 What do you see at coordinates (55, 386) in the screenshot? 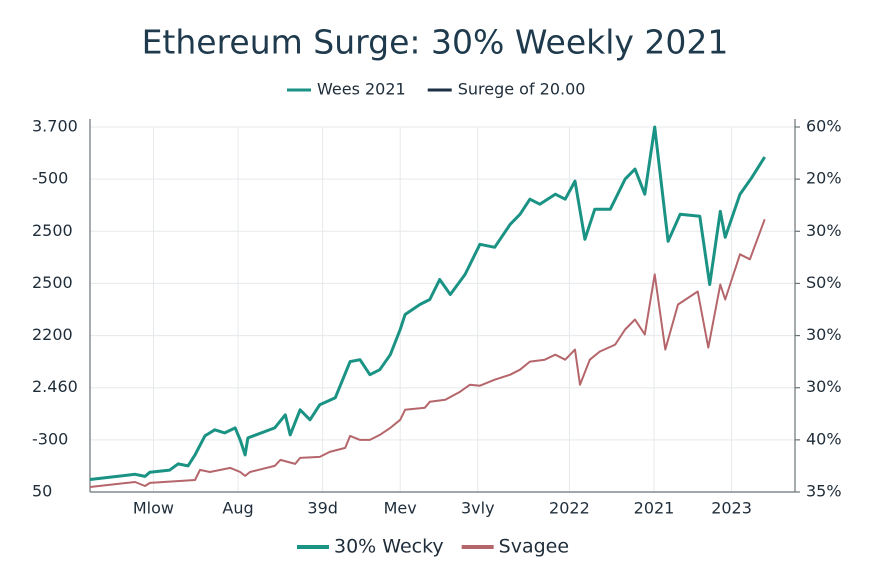
I see `y-tick-label: 2.460` at bounding box center [55, 386].